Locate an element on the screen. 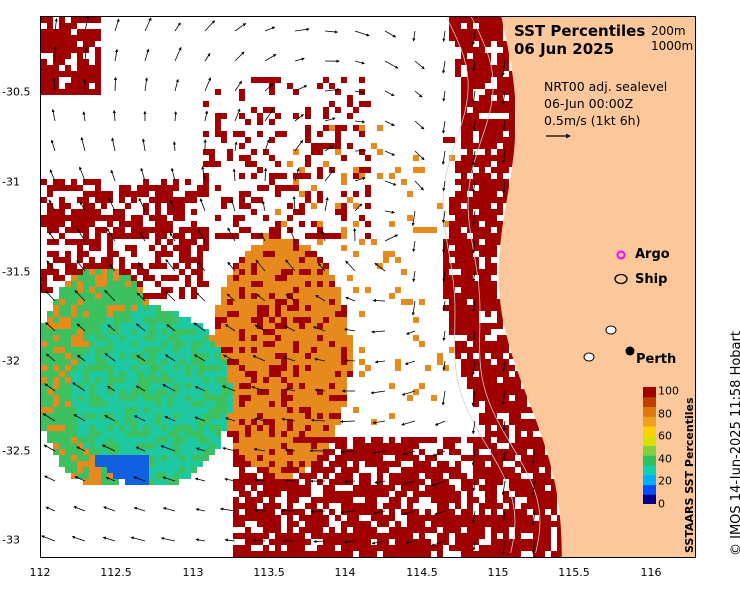  colorbar-tick-label: 0 is located at coordinates (661, 504).